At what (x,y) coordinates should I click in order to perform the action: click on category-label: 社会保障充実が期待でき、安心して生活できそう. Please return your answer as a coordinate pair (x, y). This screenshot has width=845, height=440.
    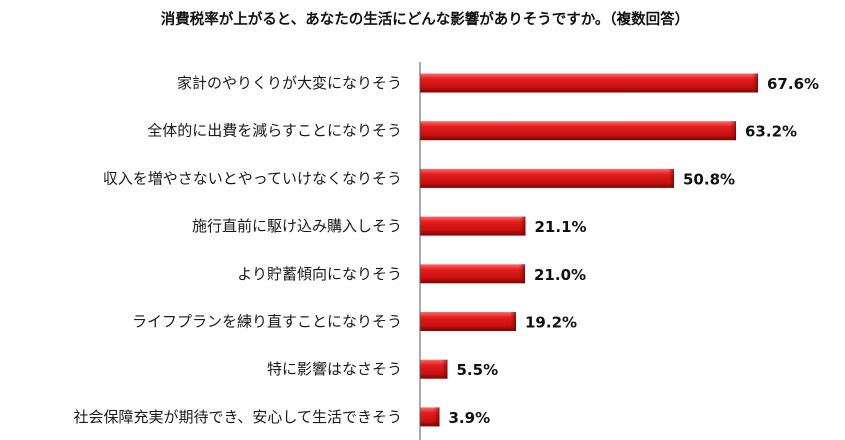
    Looking at the image, I should click on (237, 417).